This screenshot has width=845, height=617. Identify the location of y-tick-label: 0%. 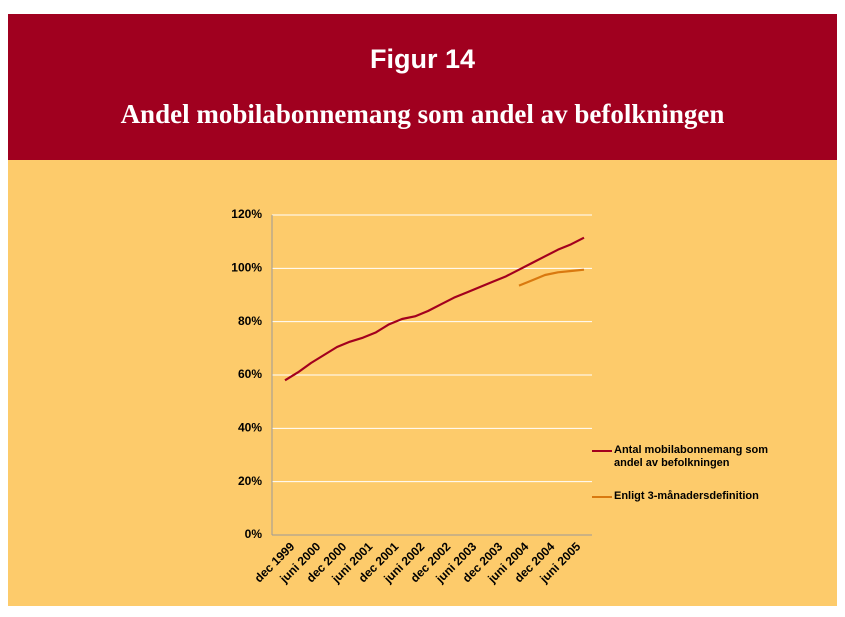
(254, 534).